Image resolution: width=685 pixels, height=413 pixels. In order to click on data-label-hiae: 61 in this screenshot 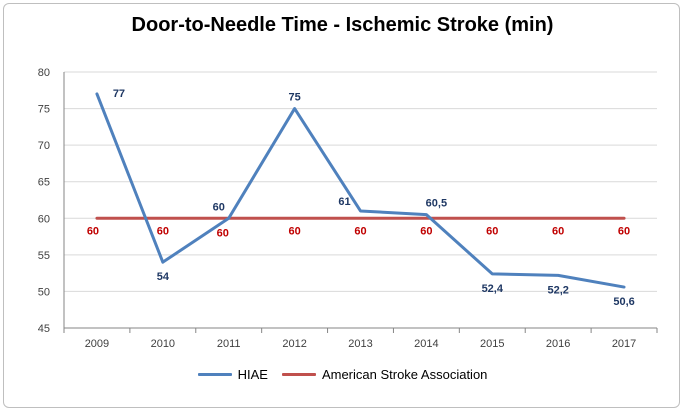, I will do `click(344, 202)`.